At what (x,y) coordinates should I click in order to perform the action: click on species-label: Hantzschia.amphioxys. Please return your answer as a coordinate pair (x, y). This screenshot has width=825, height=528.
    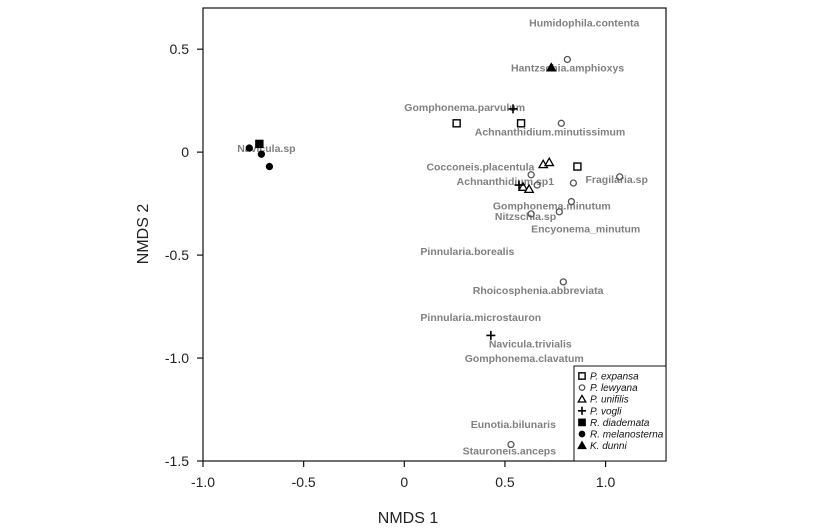
    Looking at the image, I should click on (567, 69).